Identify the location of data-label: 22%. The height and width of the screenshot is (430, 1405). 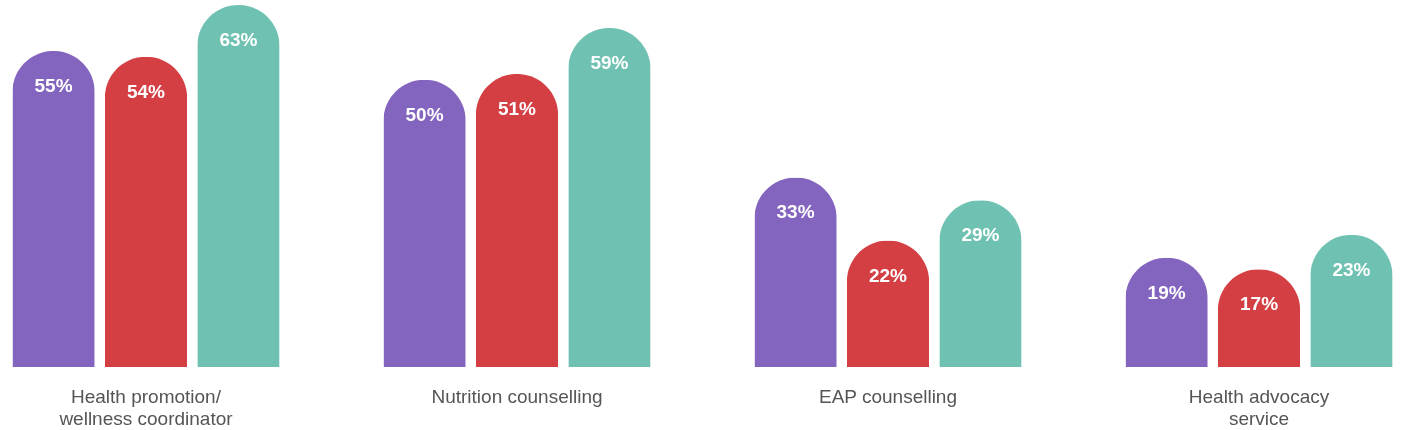
(888, 275).